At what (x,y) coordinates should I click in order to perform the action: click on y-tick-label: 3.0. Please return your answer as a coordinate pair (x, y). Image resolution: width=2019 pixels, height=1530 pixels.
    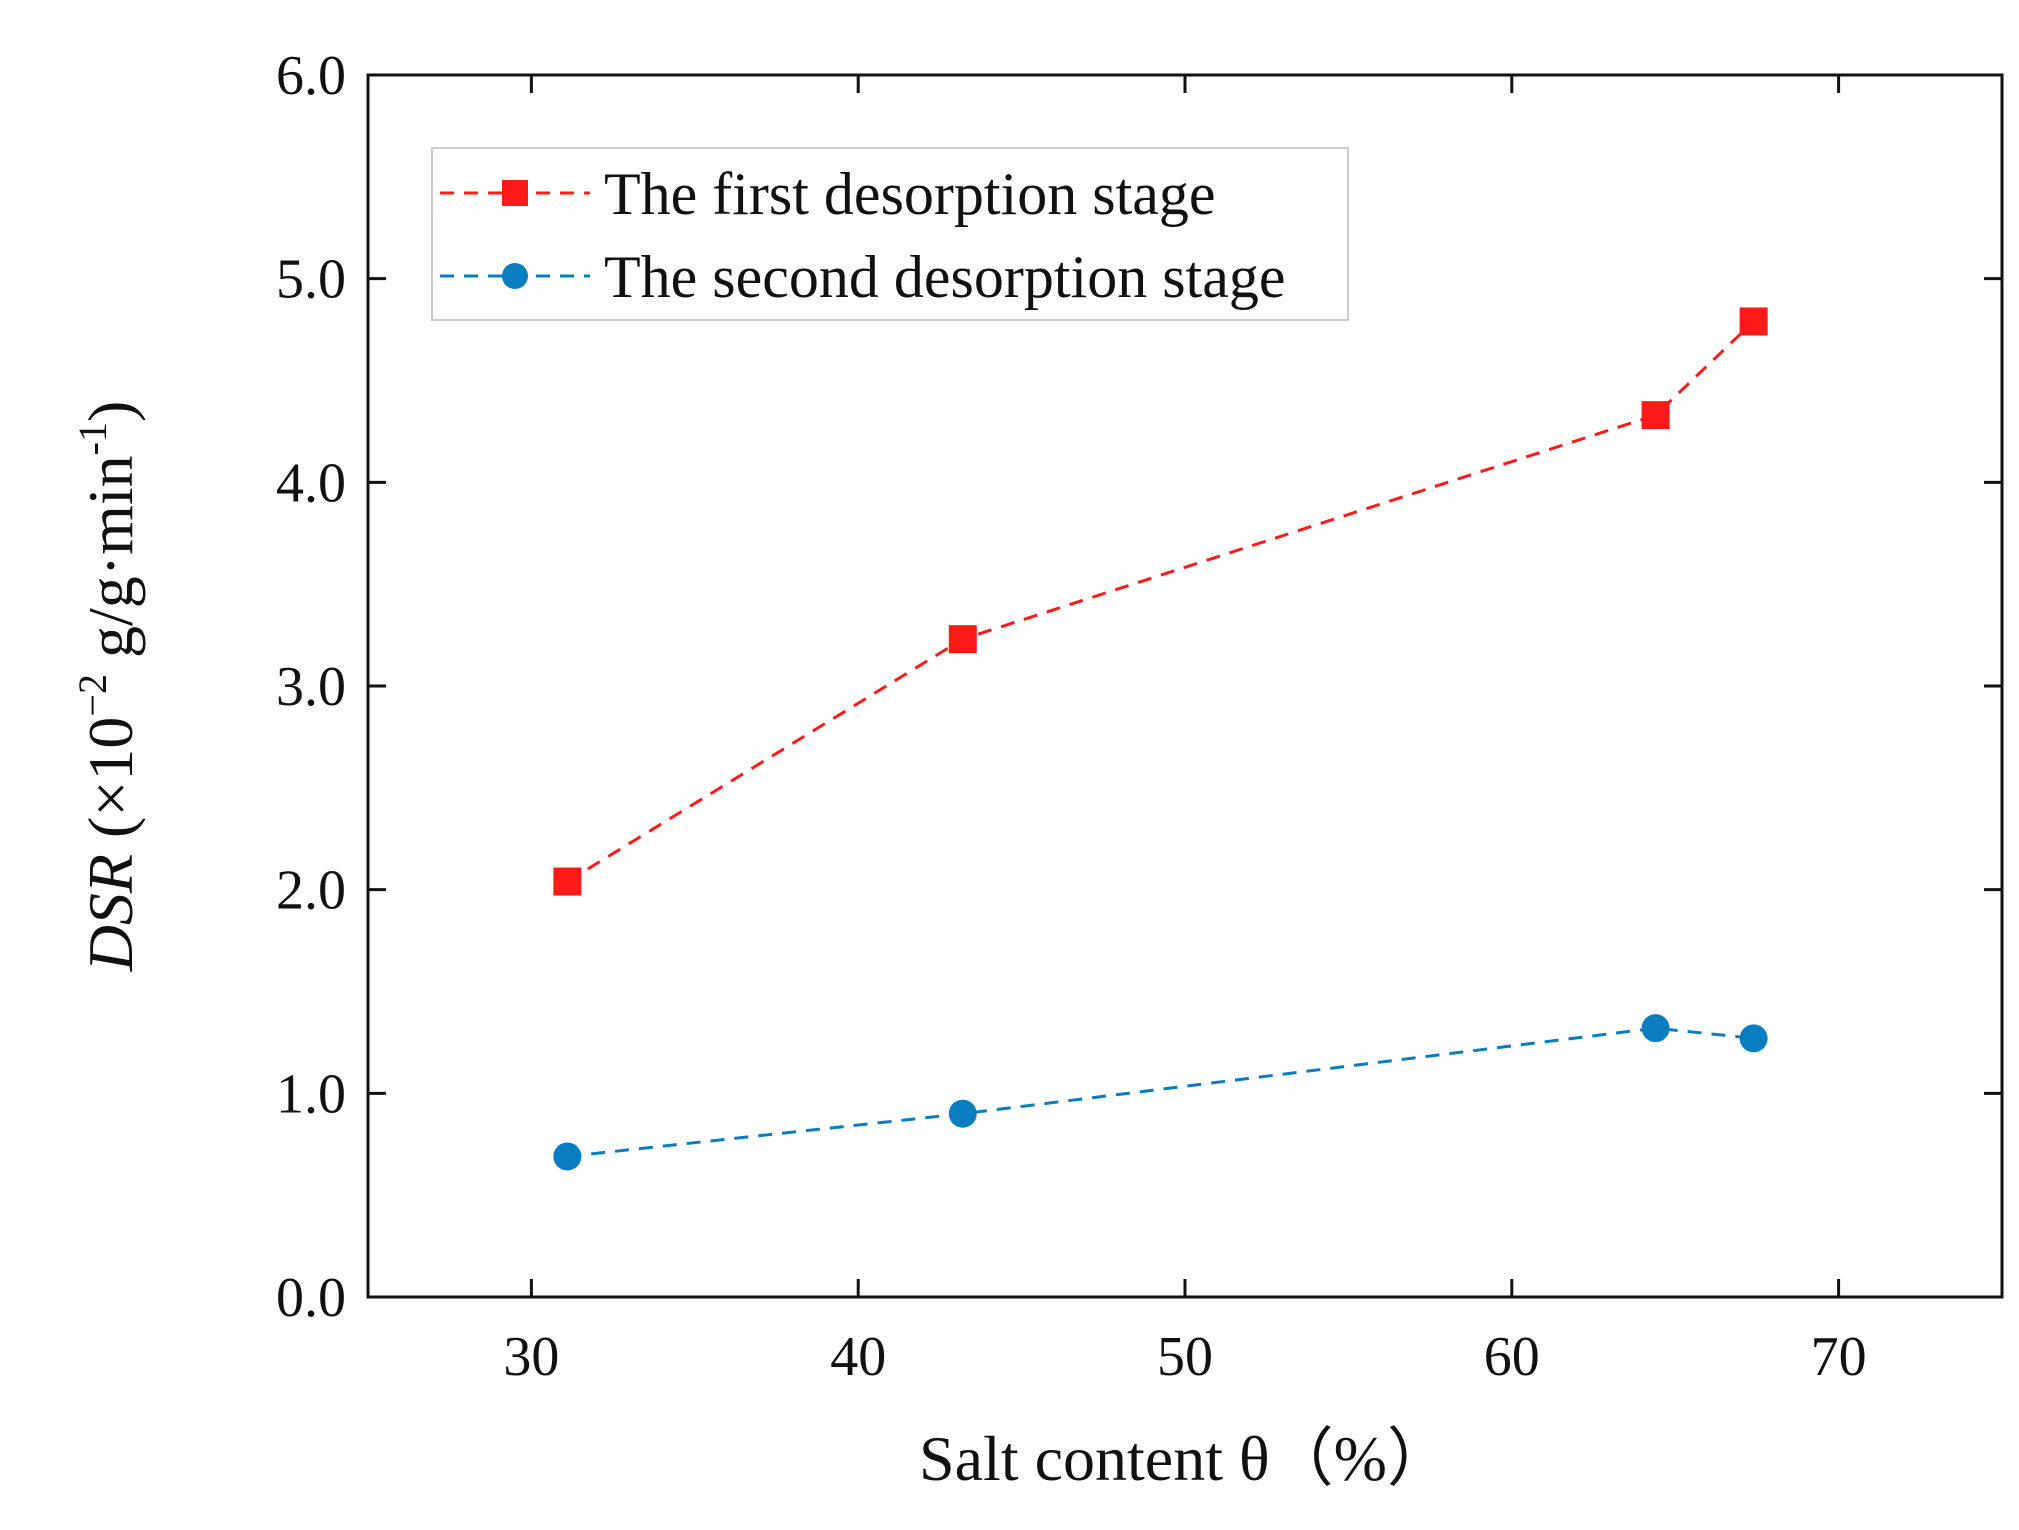
    Looking at the image, I should click on (311, 687).